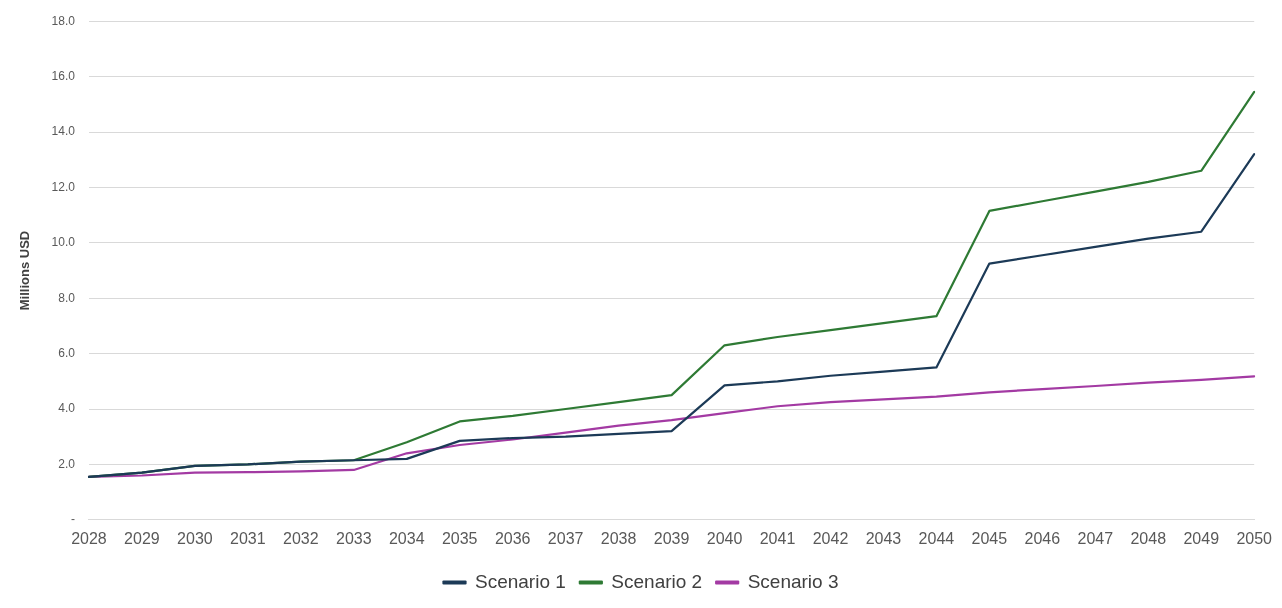 Image resolution: width=1282 pixels, height=608 pixels. Describe the element at coordinates (67, 463) in the screenshot. I see `y-tick-label: 2.0` at that location.